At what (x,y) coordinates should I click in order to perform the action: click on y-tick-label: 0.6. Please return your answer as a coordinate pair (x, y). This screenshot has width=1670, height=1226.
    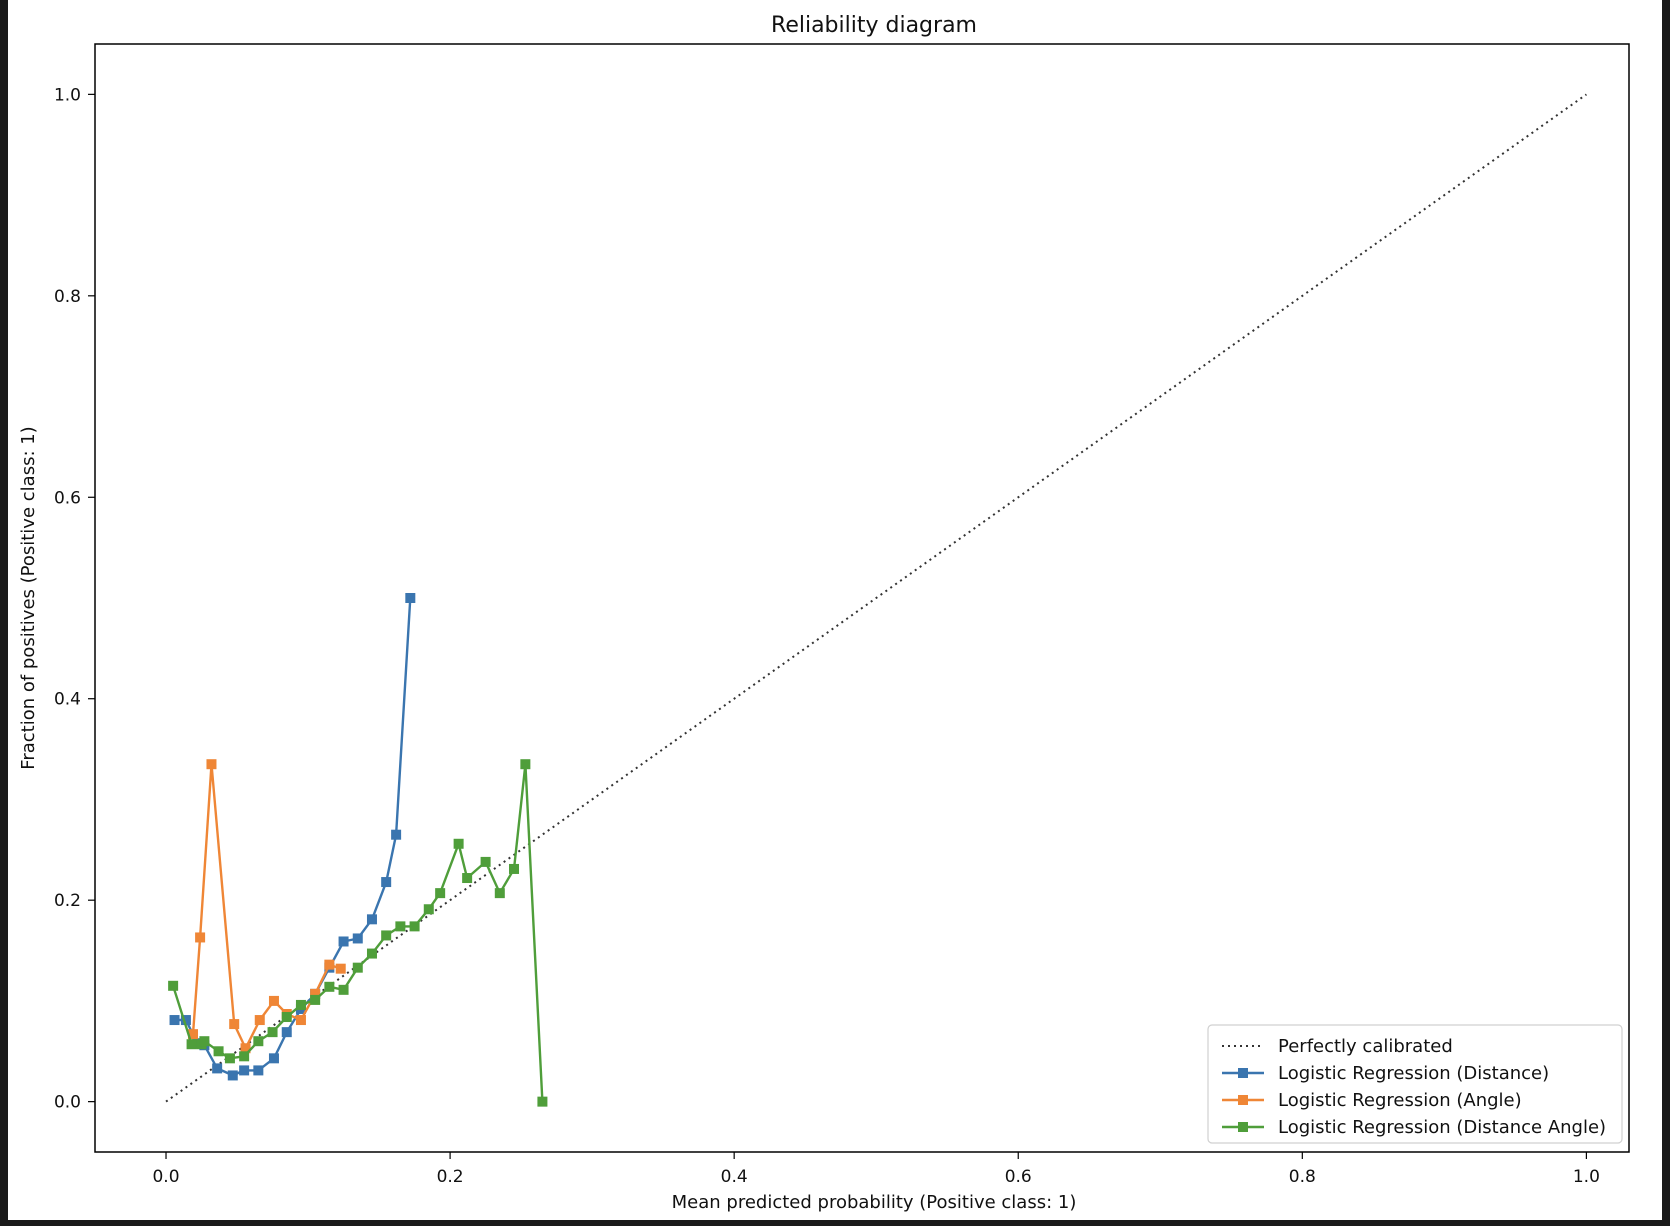
    Looking at the image, I should click on (67, 498).